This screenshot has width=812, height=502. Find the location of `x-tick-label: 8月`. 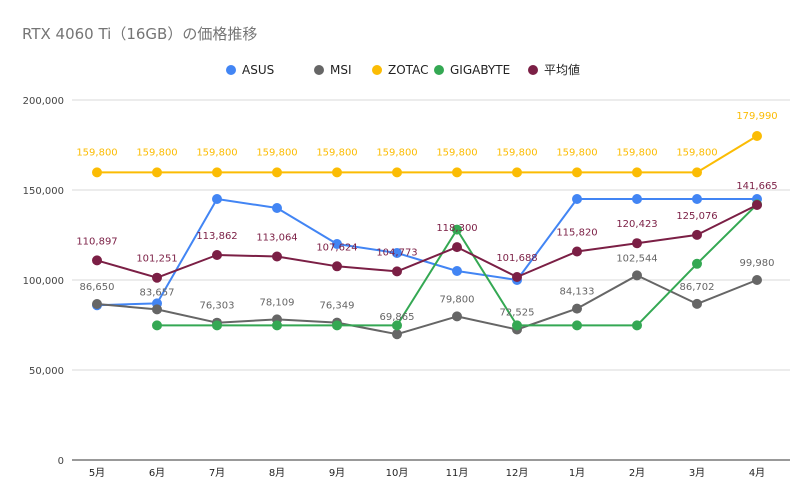

x-tick-label: 8月 is located at coordinates (277, 473).